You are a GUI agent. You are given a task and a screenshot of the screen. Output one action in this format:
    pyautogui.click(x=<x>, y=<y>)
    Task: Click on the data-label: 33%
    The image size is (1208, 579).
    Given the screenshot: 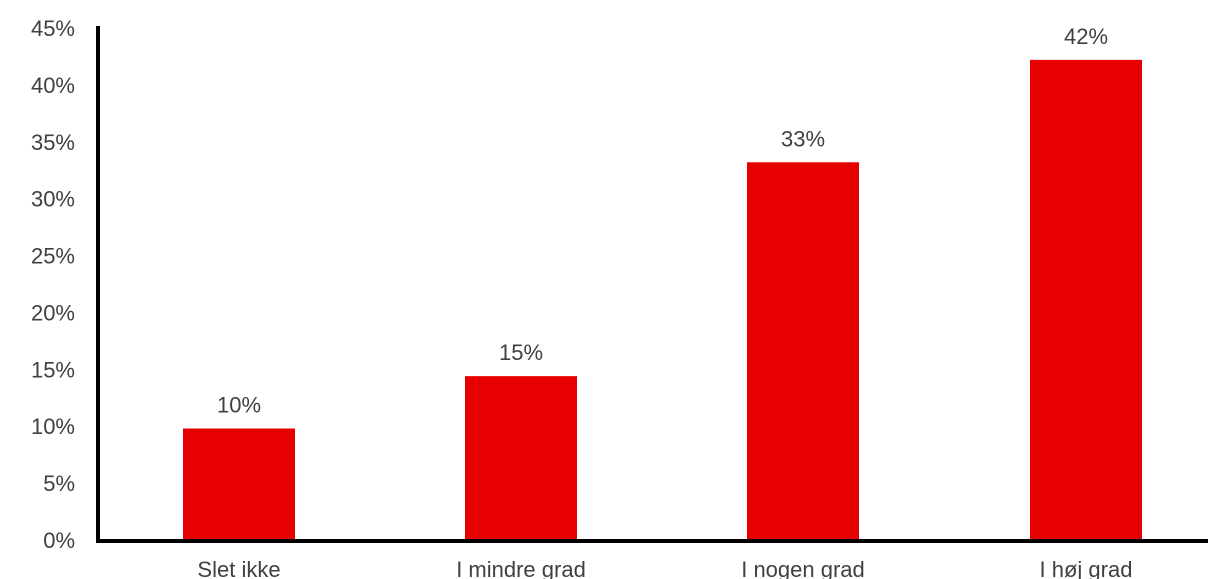 What is the action you would take?
    pyautogui.click(x=803, y=138)
    